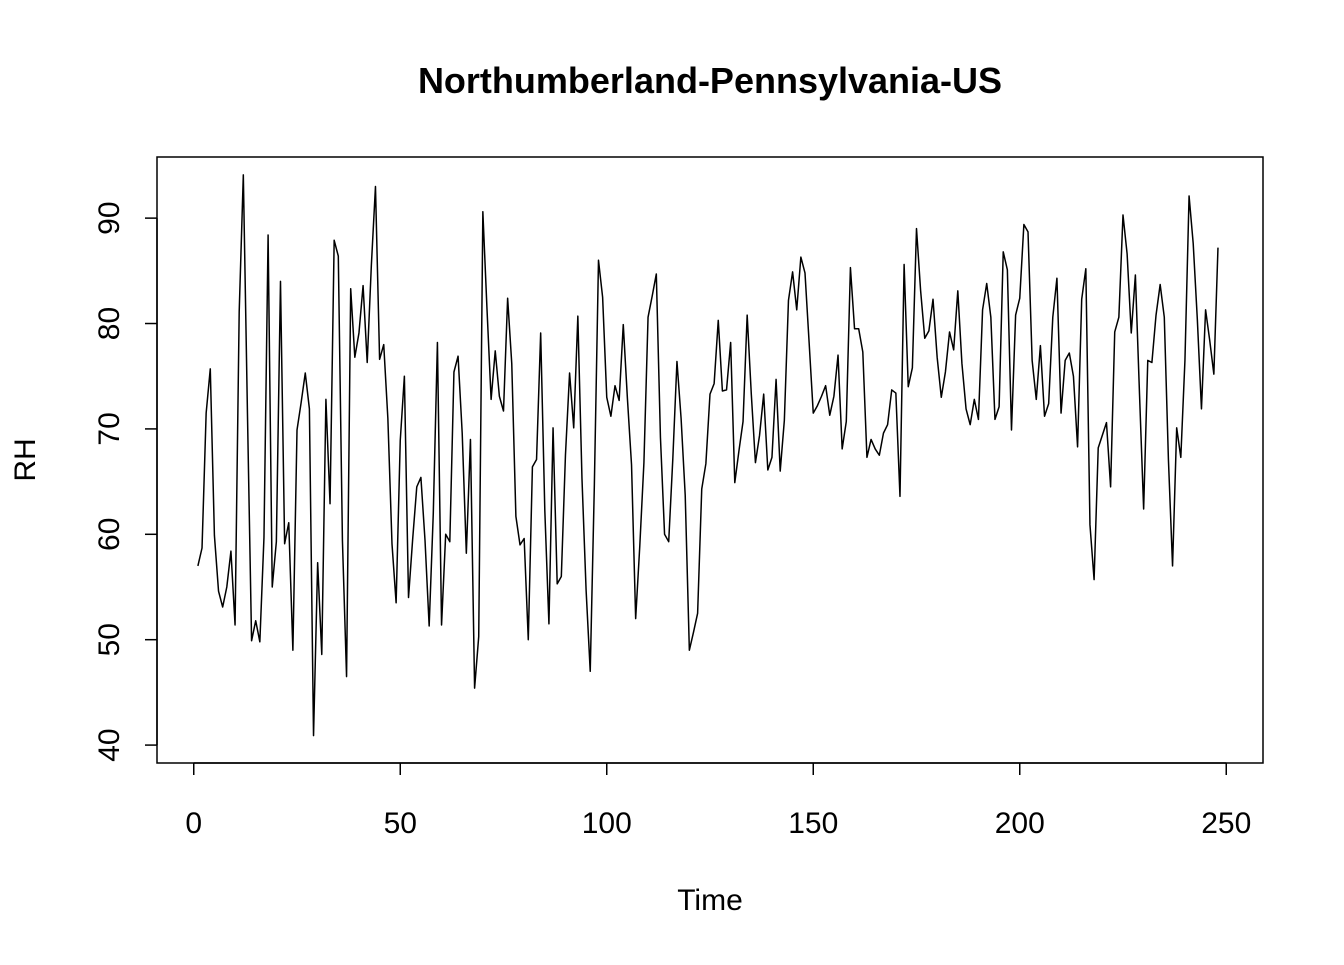 The image size is (1344, 965). What do you see at coordinates (109, 534) in the screenshot?
I see `y-tick-label: 60` at bounding box center [109, 534].